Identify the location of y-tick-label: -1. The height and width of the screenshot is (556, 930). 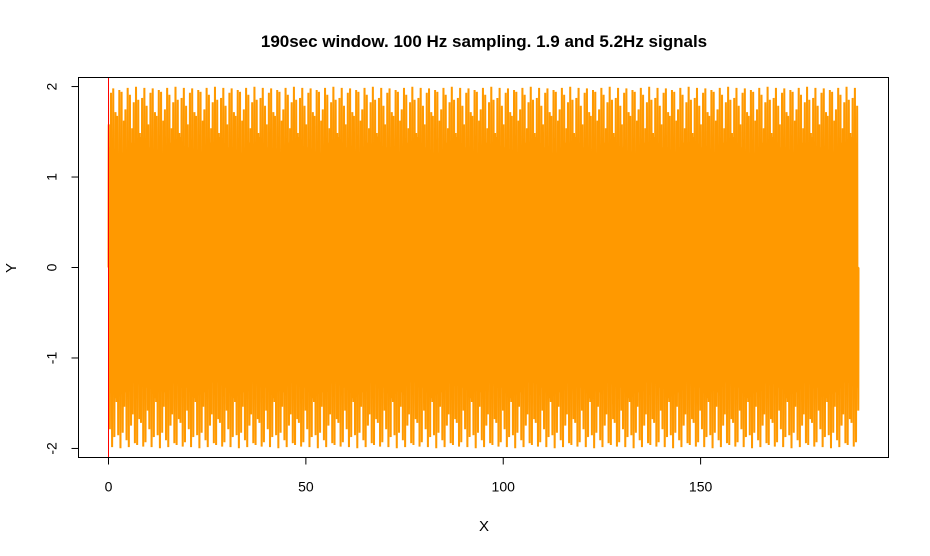
(52, 358).